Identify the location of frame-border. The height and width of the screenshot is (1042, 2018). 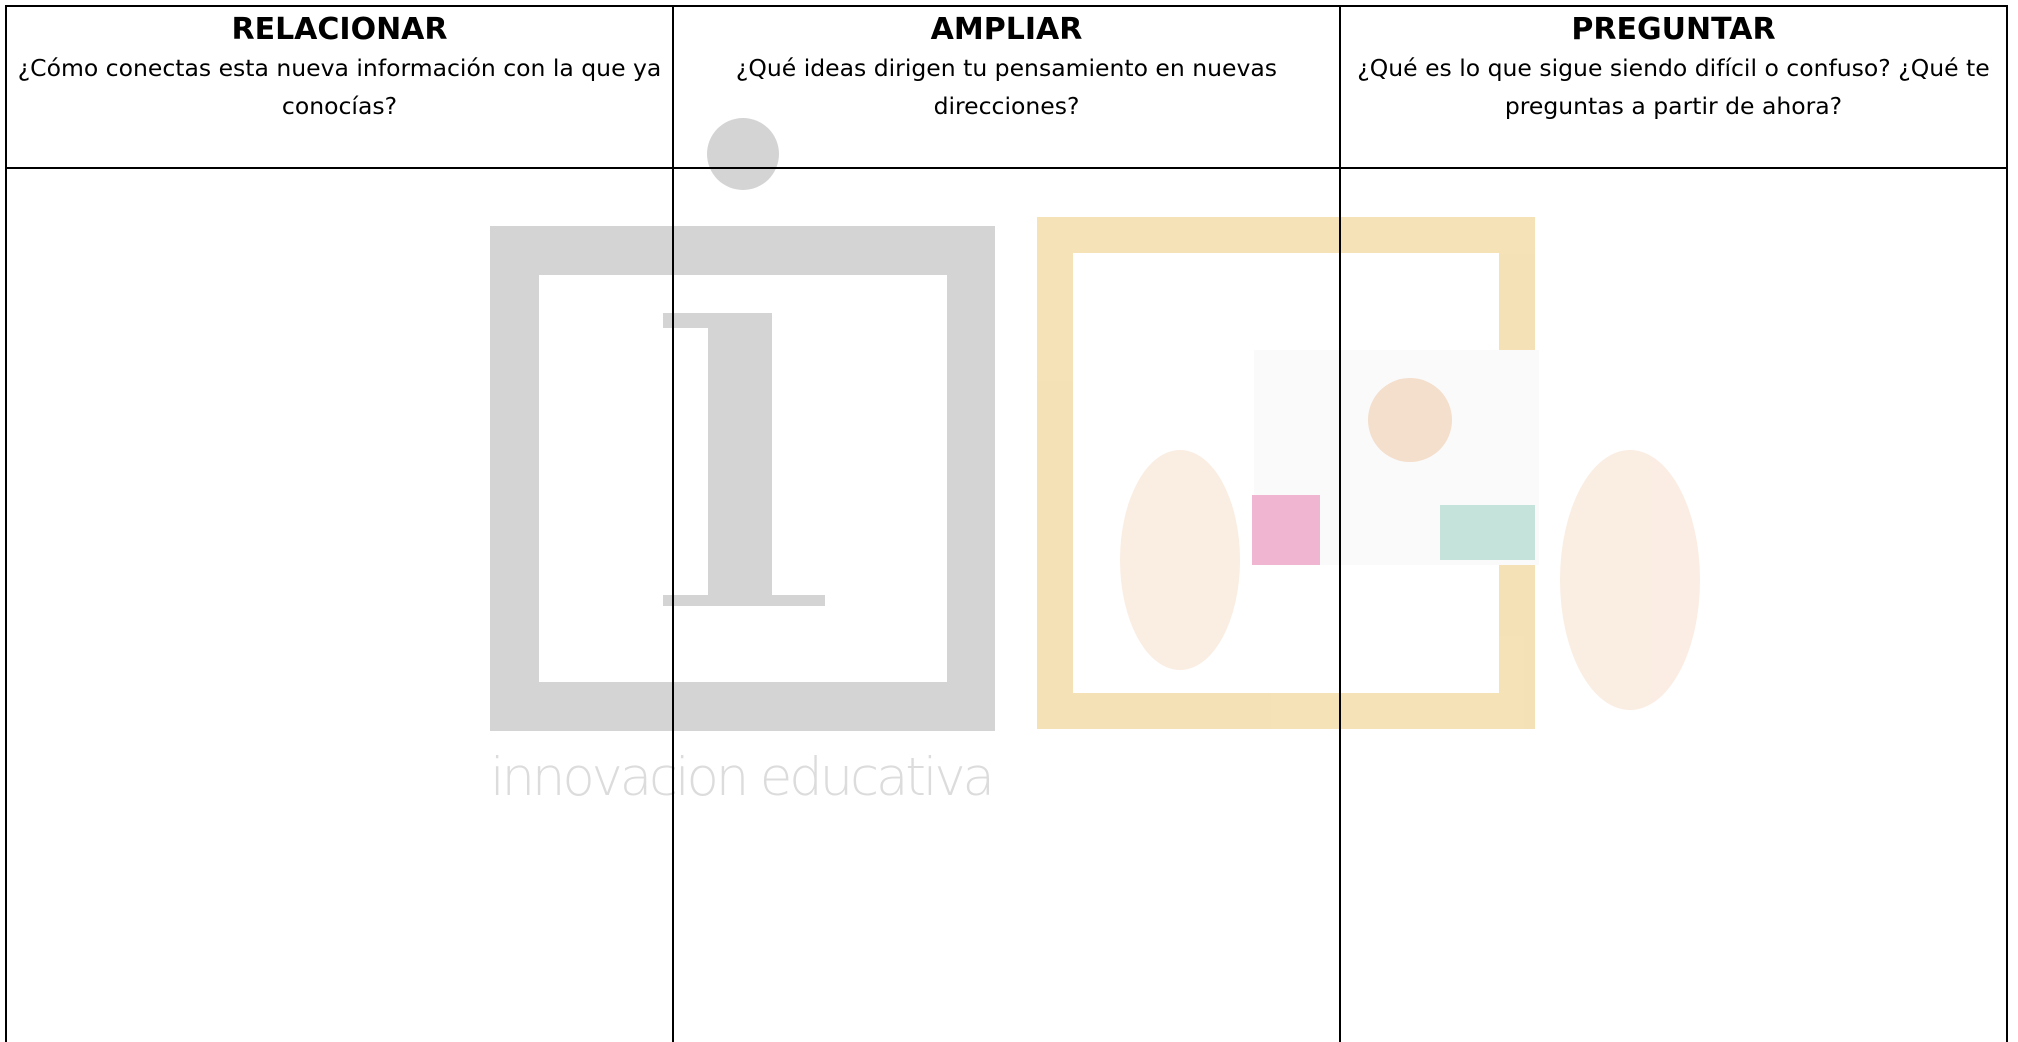
(1286, 473).